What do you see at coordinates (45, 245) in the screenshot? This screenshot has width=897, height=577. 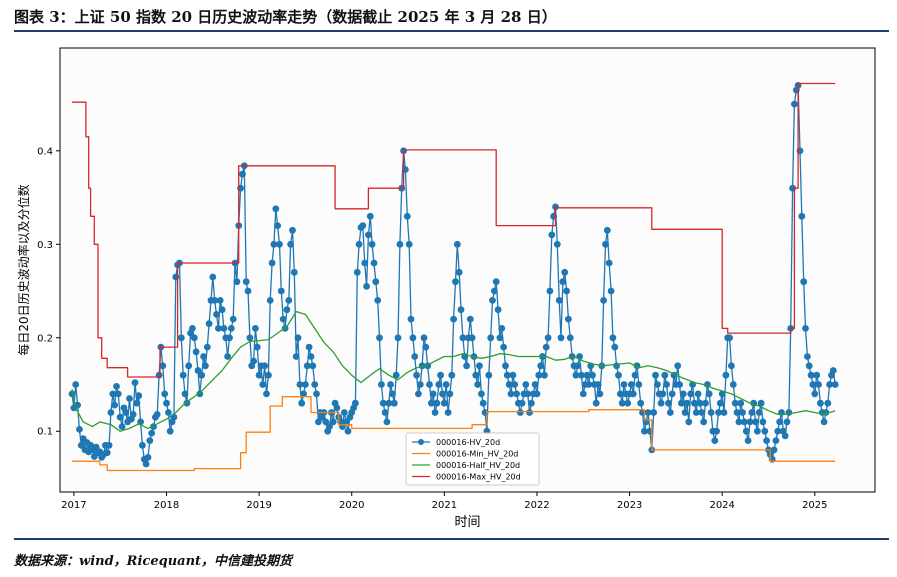 I see `y-tick-label: 0.3` at bounding box center [45, 245].